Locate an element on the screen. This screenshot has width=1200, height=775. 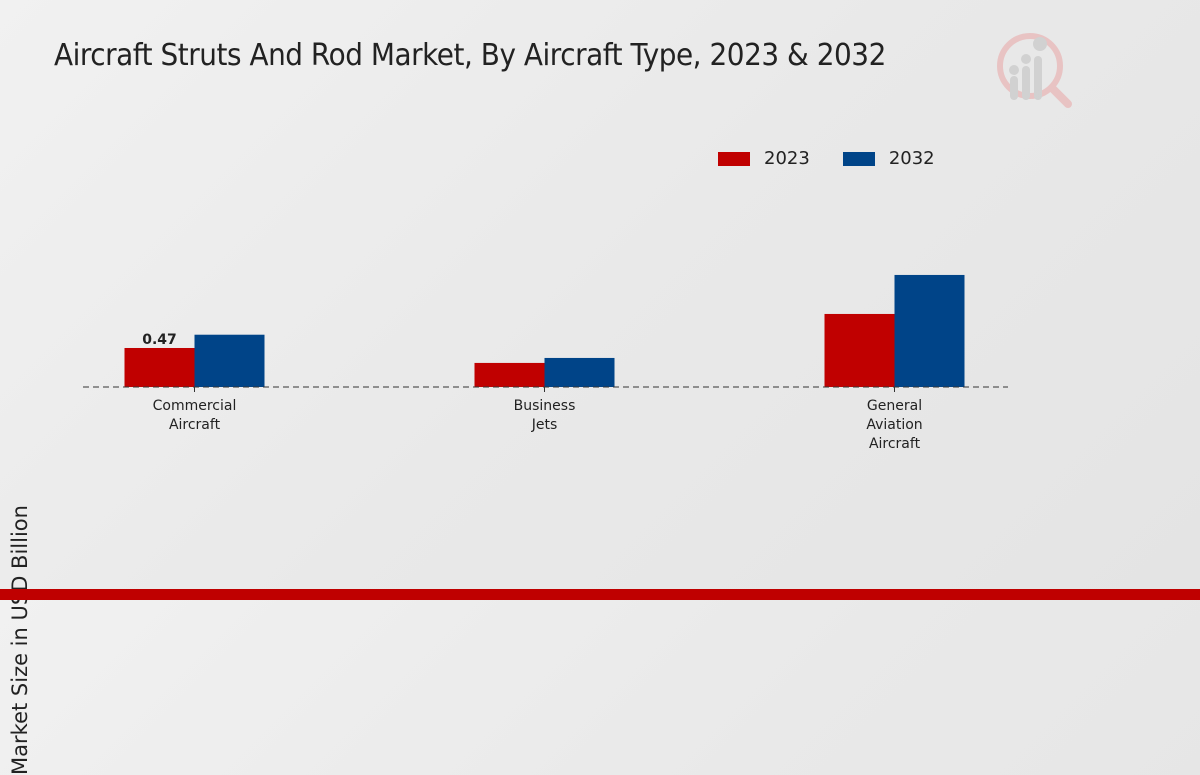
footer-bar is located at coordinates (600, 594).